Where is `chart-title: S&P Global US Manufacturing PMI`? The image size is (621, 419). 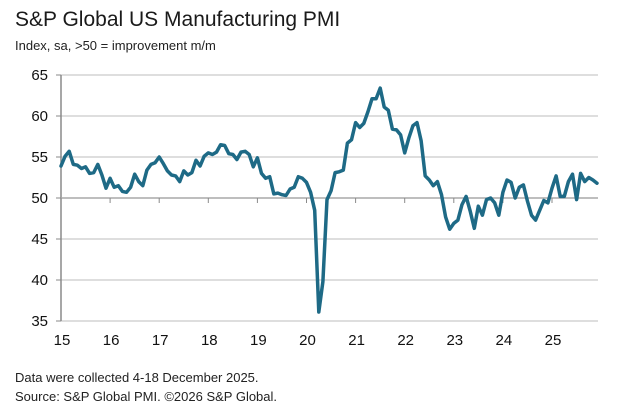
chart-title: S&P Global US Manufacturing PMI is located at coordinates (178, 19).